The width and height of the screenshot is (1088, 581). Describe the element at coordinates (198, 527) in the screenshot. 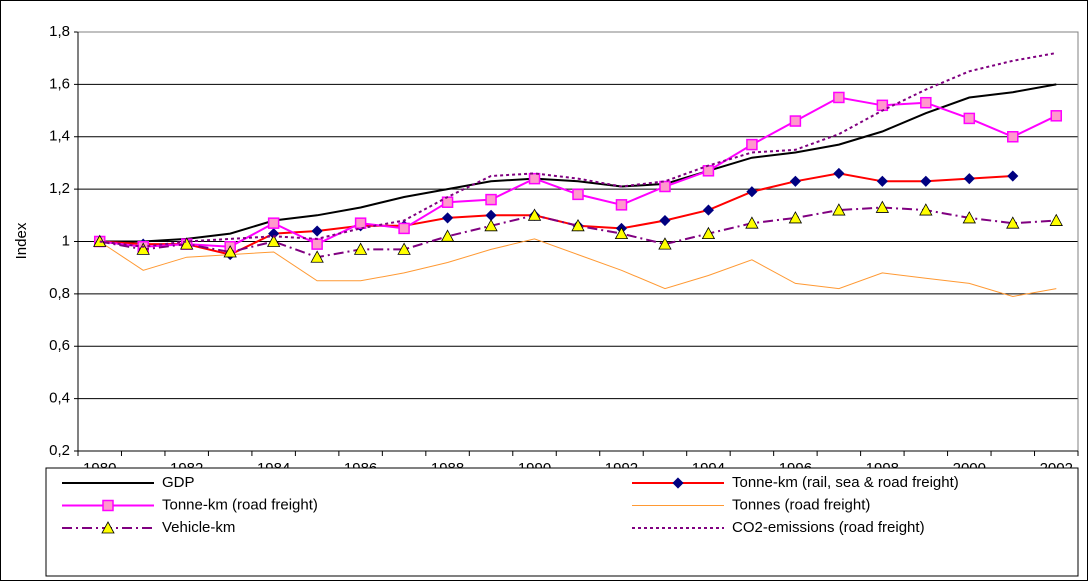

I see `legend-label: Vehicle-km` at that location.